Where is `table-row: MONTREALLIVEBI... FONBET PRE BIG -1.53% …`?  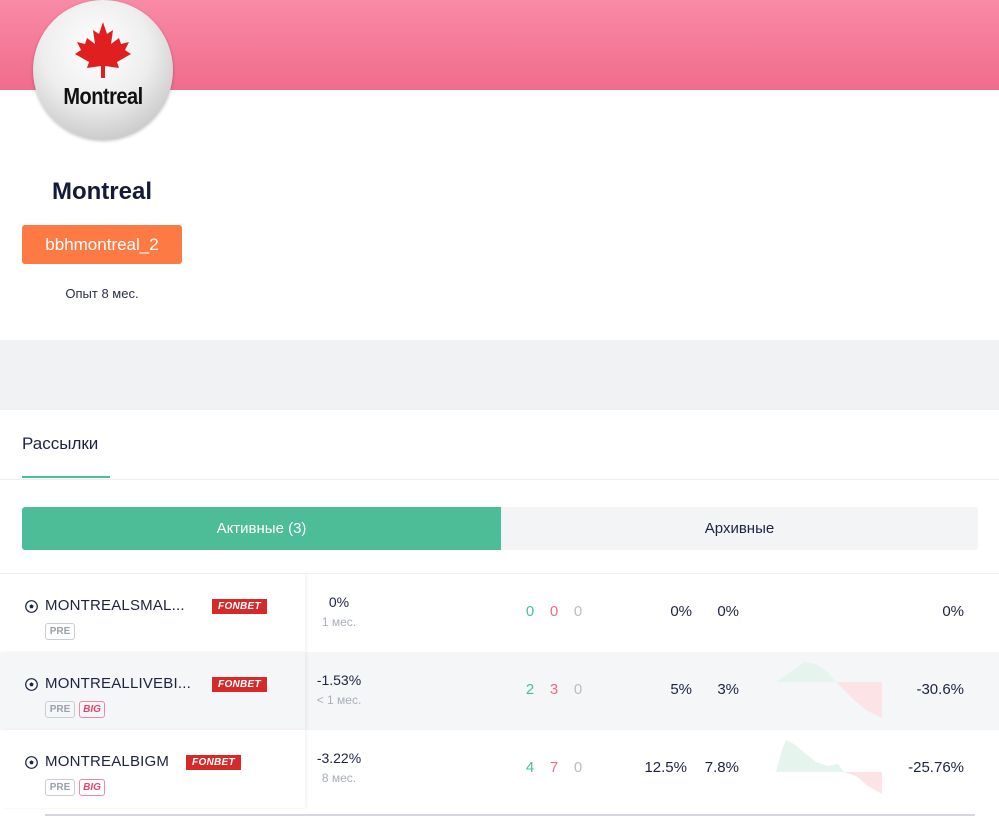 table-row: MONTREALLIVEBI... FONBET PRE BIG -1.53% … is located at coordinates (499, 691).